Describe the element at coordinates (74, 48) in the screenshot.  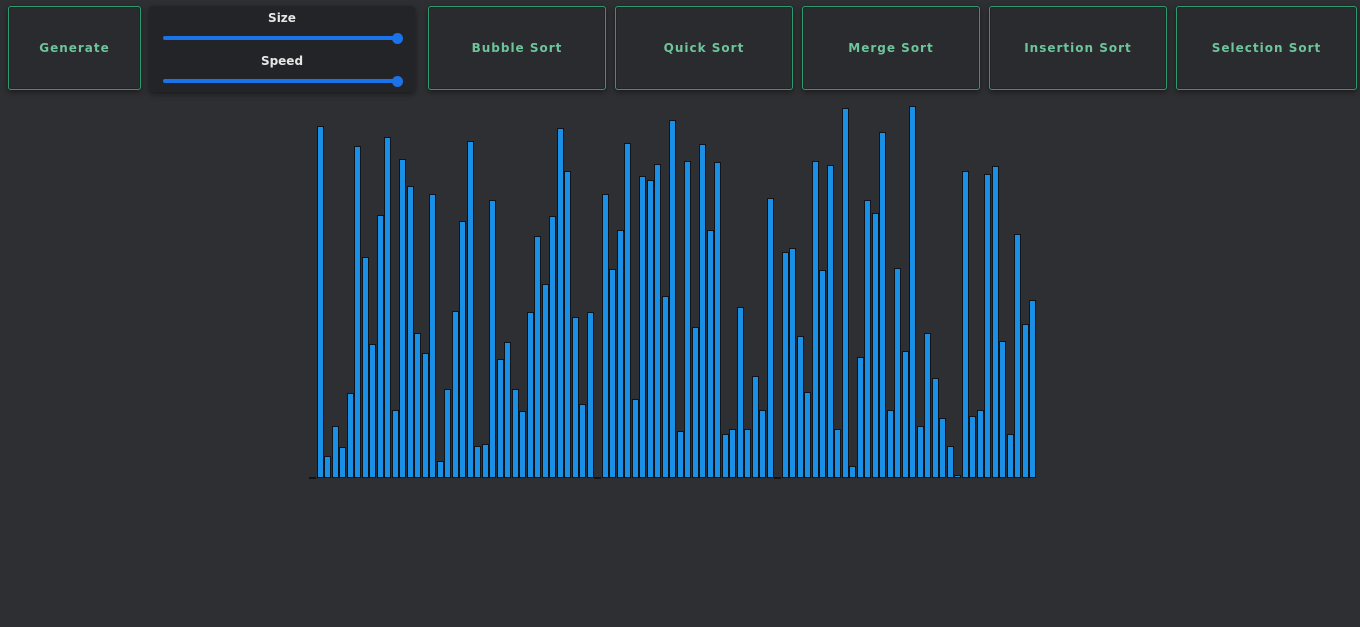
I see `generate-button: Generate` at that location.